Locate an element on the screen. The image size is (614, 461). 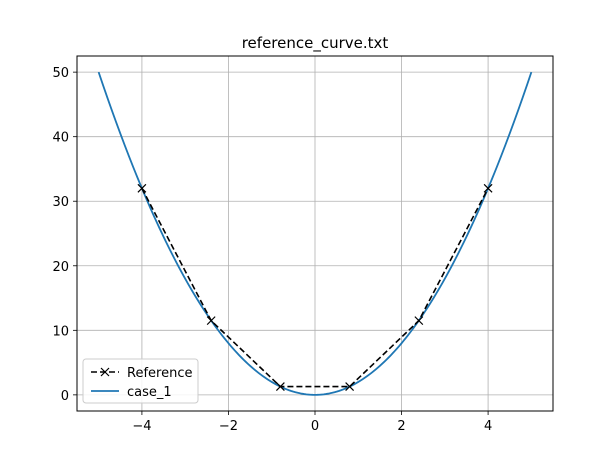
x-tick-label: 0 is located at coordinates (315, 426).